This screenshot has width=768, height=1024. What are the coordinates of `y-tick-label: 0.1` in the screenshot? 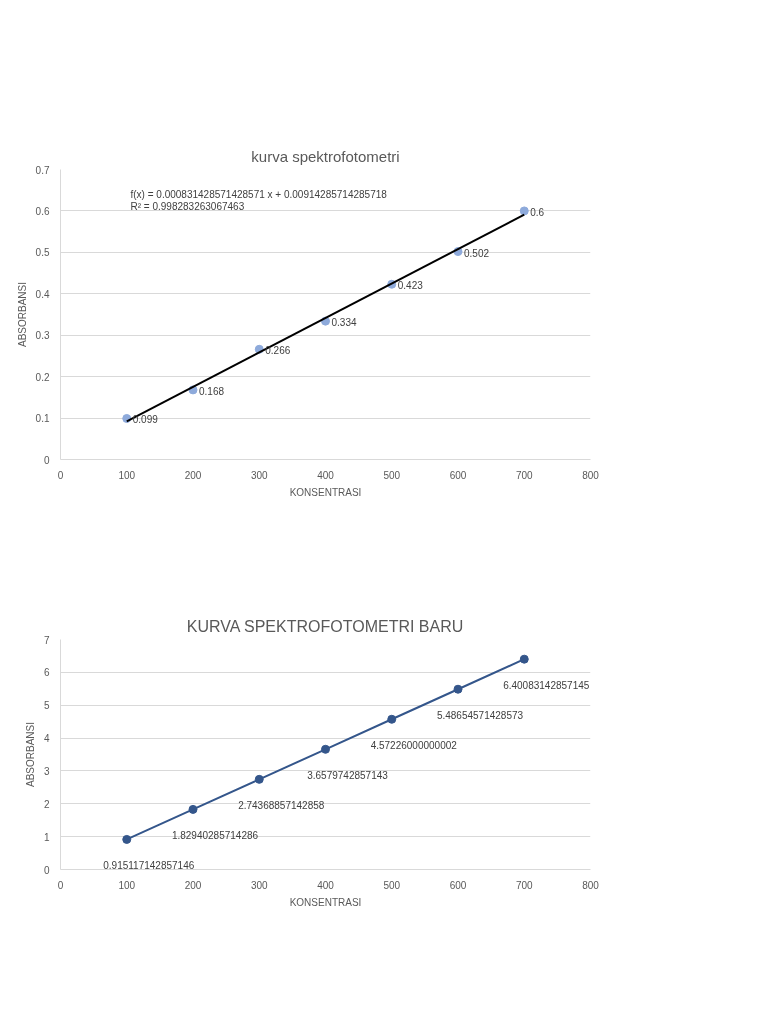 It's located at (42, 419).